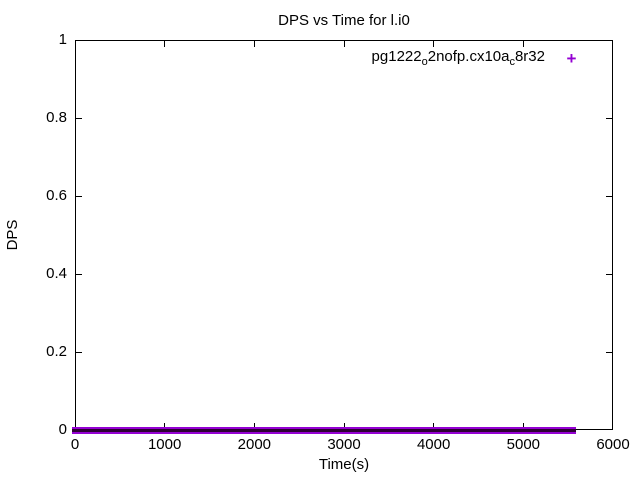 The image size is (640, 480). Describe the element at coordinates (164, 444) in the screenshot. I see `x-tick-label: 1000` at that location.